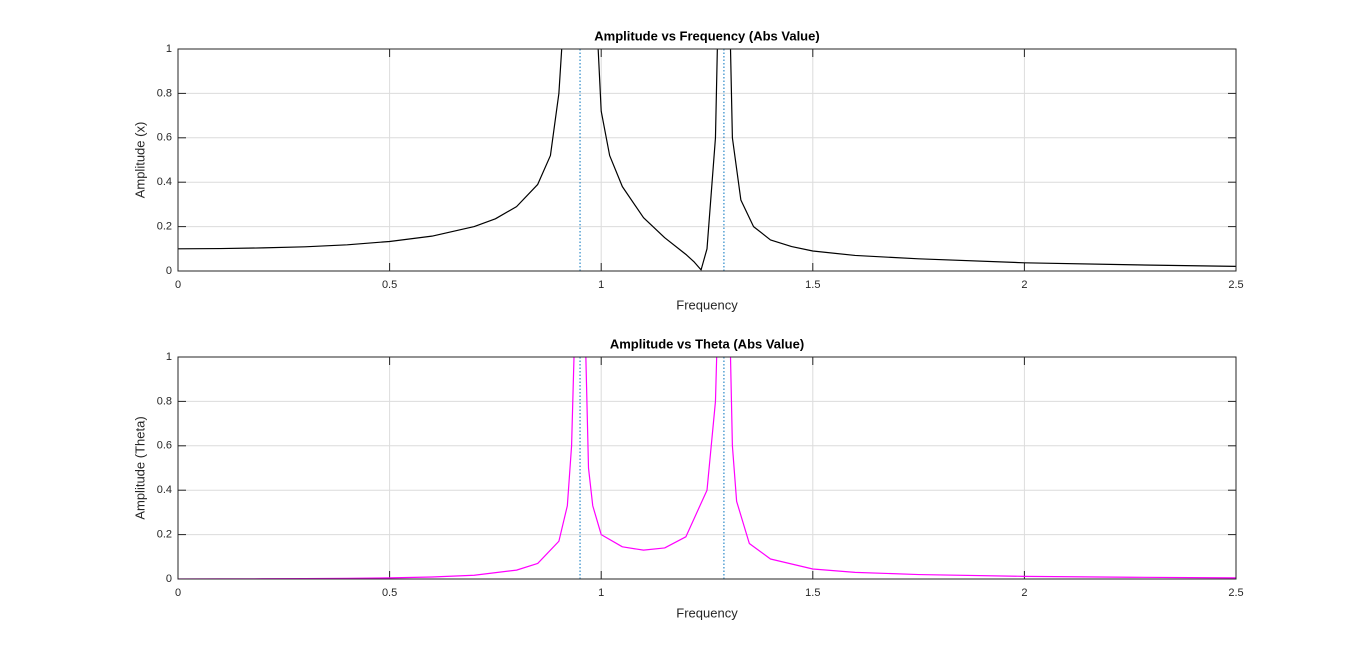 This screenshot has height=651, width=1366. Describe the element at coordinates (707, 343) in the screenshot. I see `chart-title: Amplitude vs Theta (Abs Value)` at that location.